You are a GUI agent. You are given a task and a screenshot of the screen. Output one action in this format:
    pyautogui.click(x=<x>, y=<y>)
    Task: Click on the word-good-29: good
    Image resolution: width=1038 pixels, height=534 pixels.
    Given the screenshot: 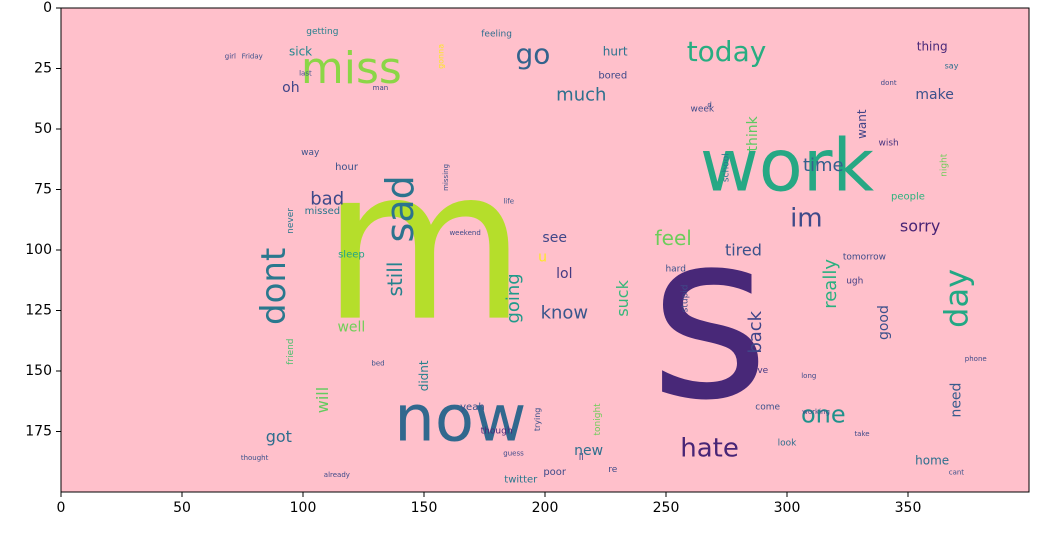 What is the action you would take?
    pyautogui.click(x=884, y=322)
    